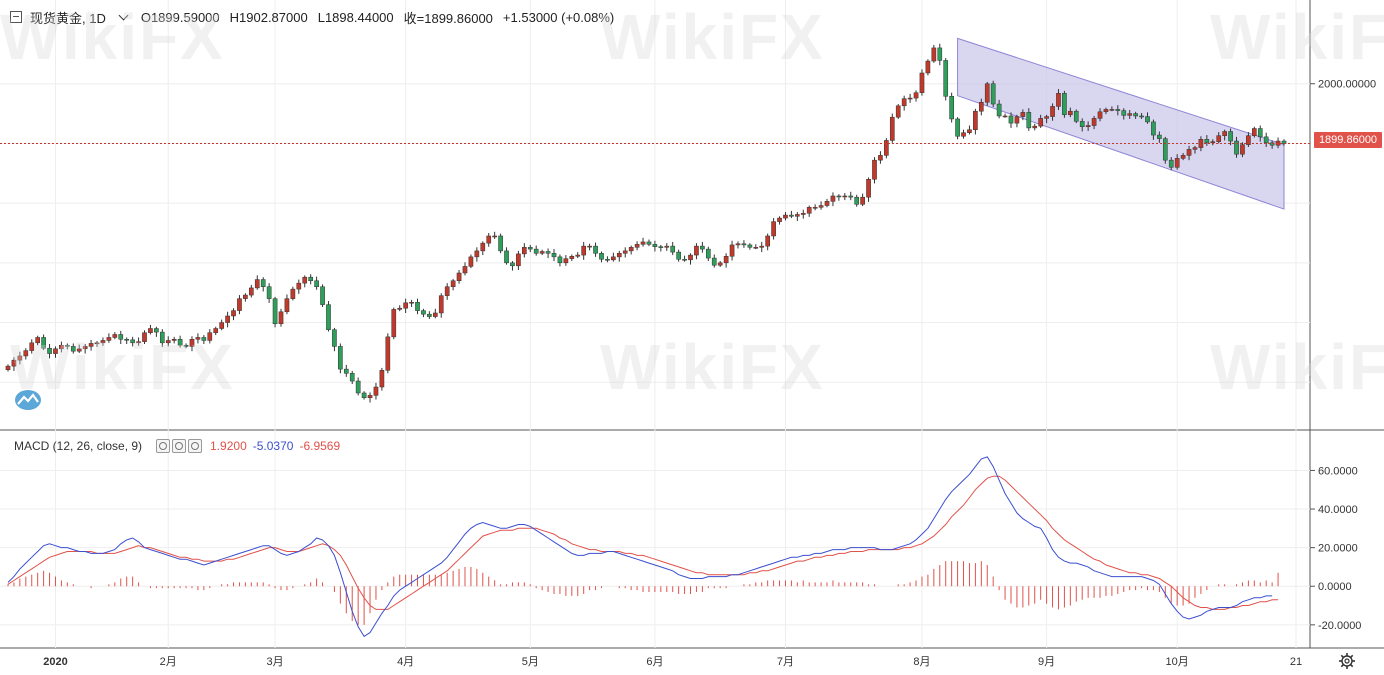 The width and height of the screenshot is (1384, 675). Describe the element at coordinates (16, 17) in the screenshot. I see `menu-icon` at that location.